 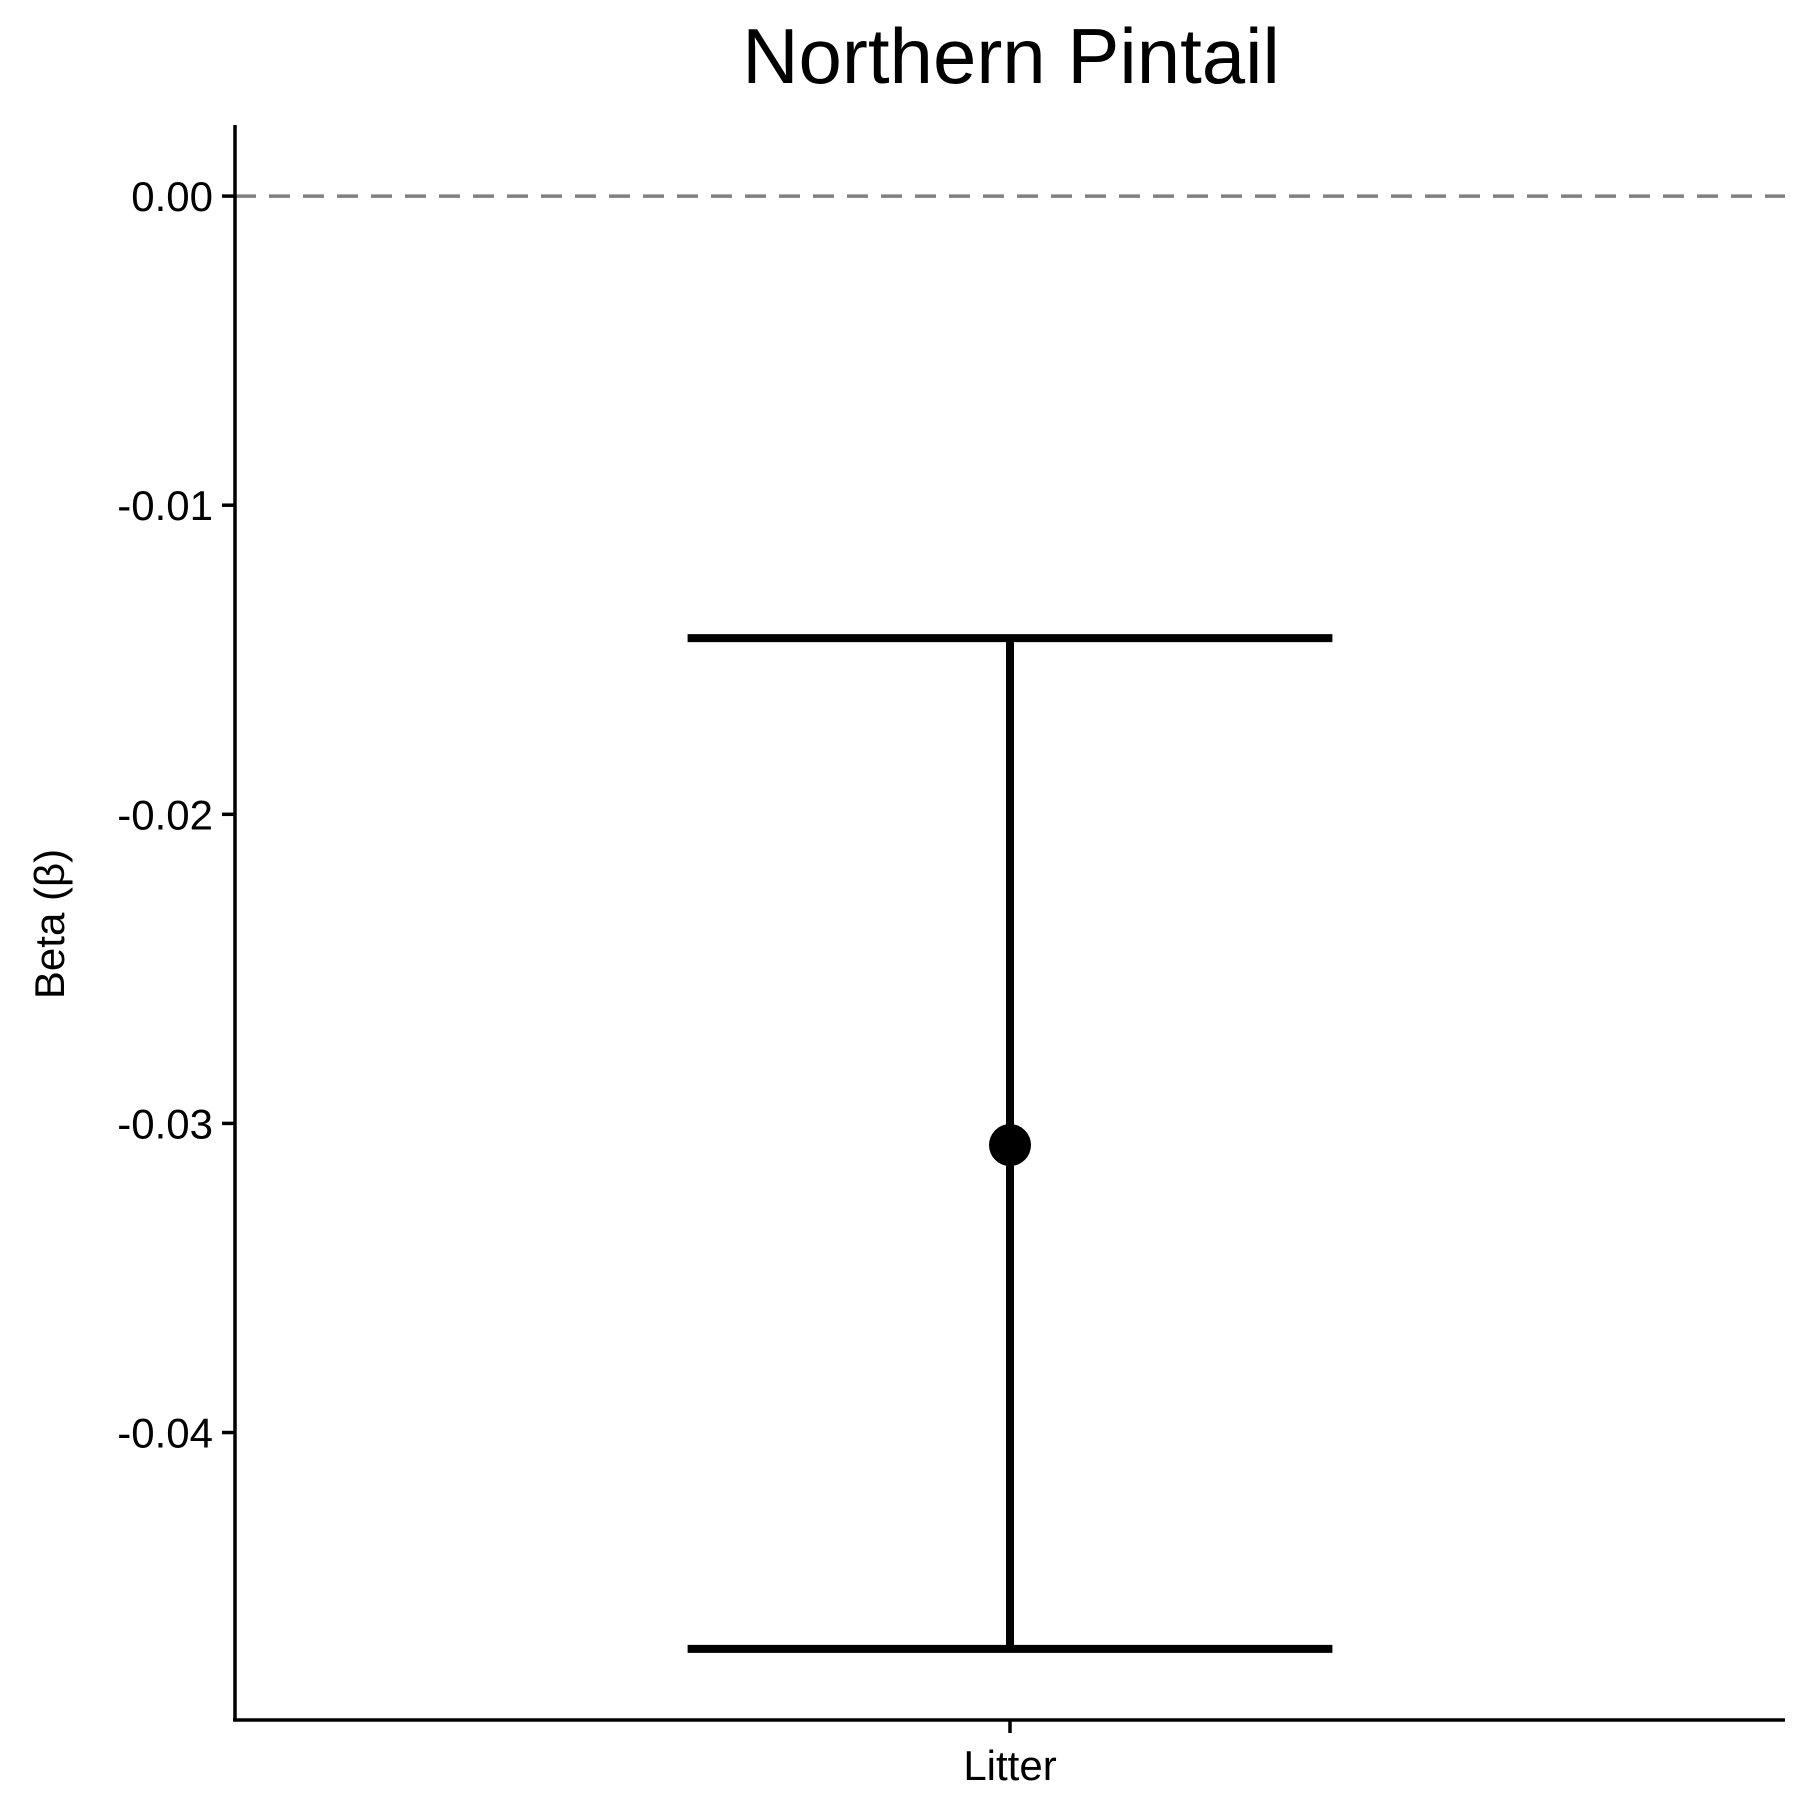 I want to click on y-tick-label: 0.00, so click(x=172, y=196).